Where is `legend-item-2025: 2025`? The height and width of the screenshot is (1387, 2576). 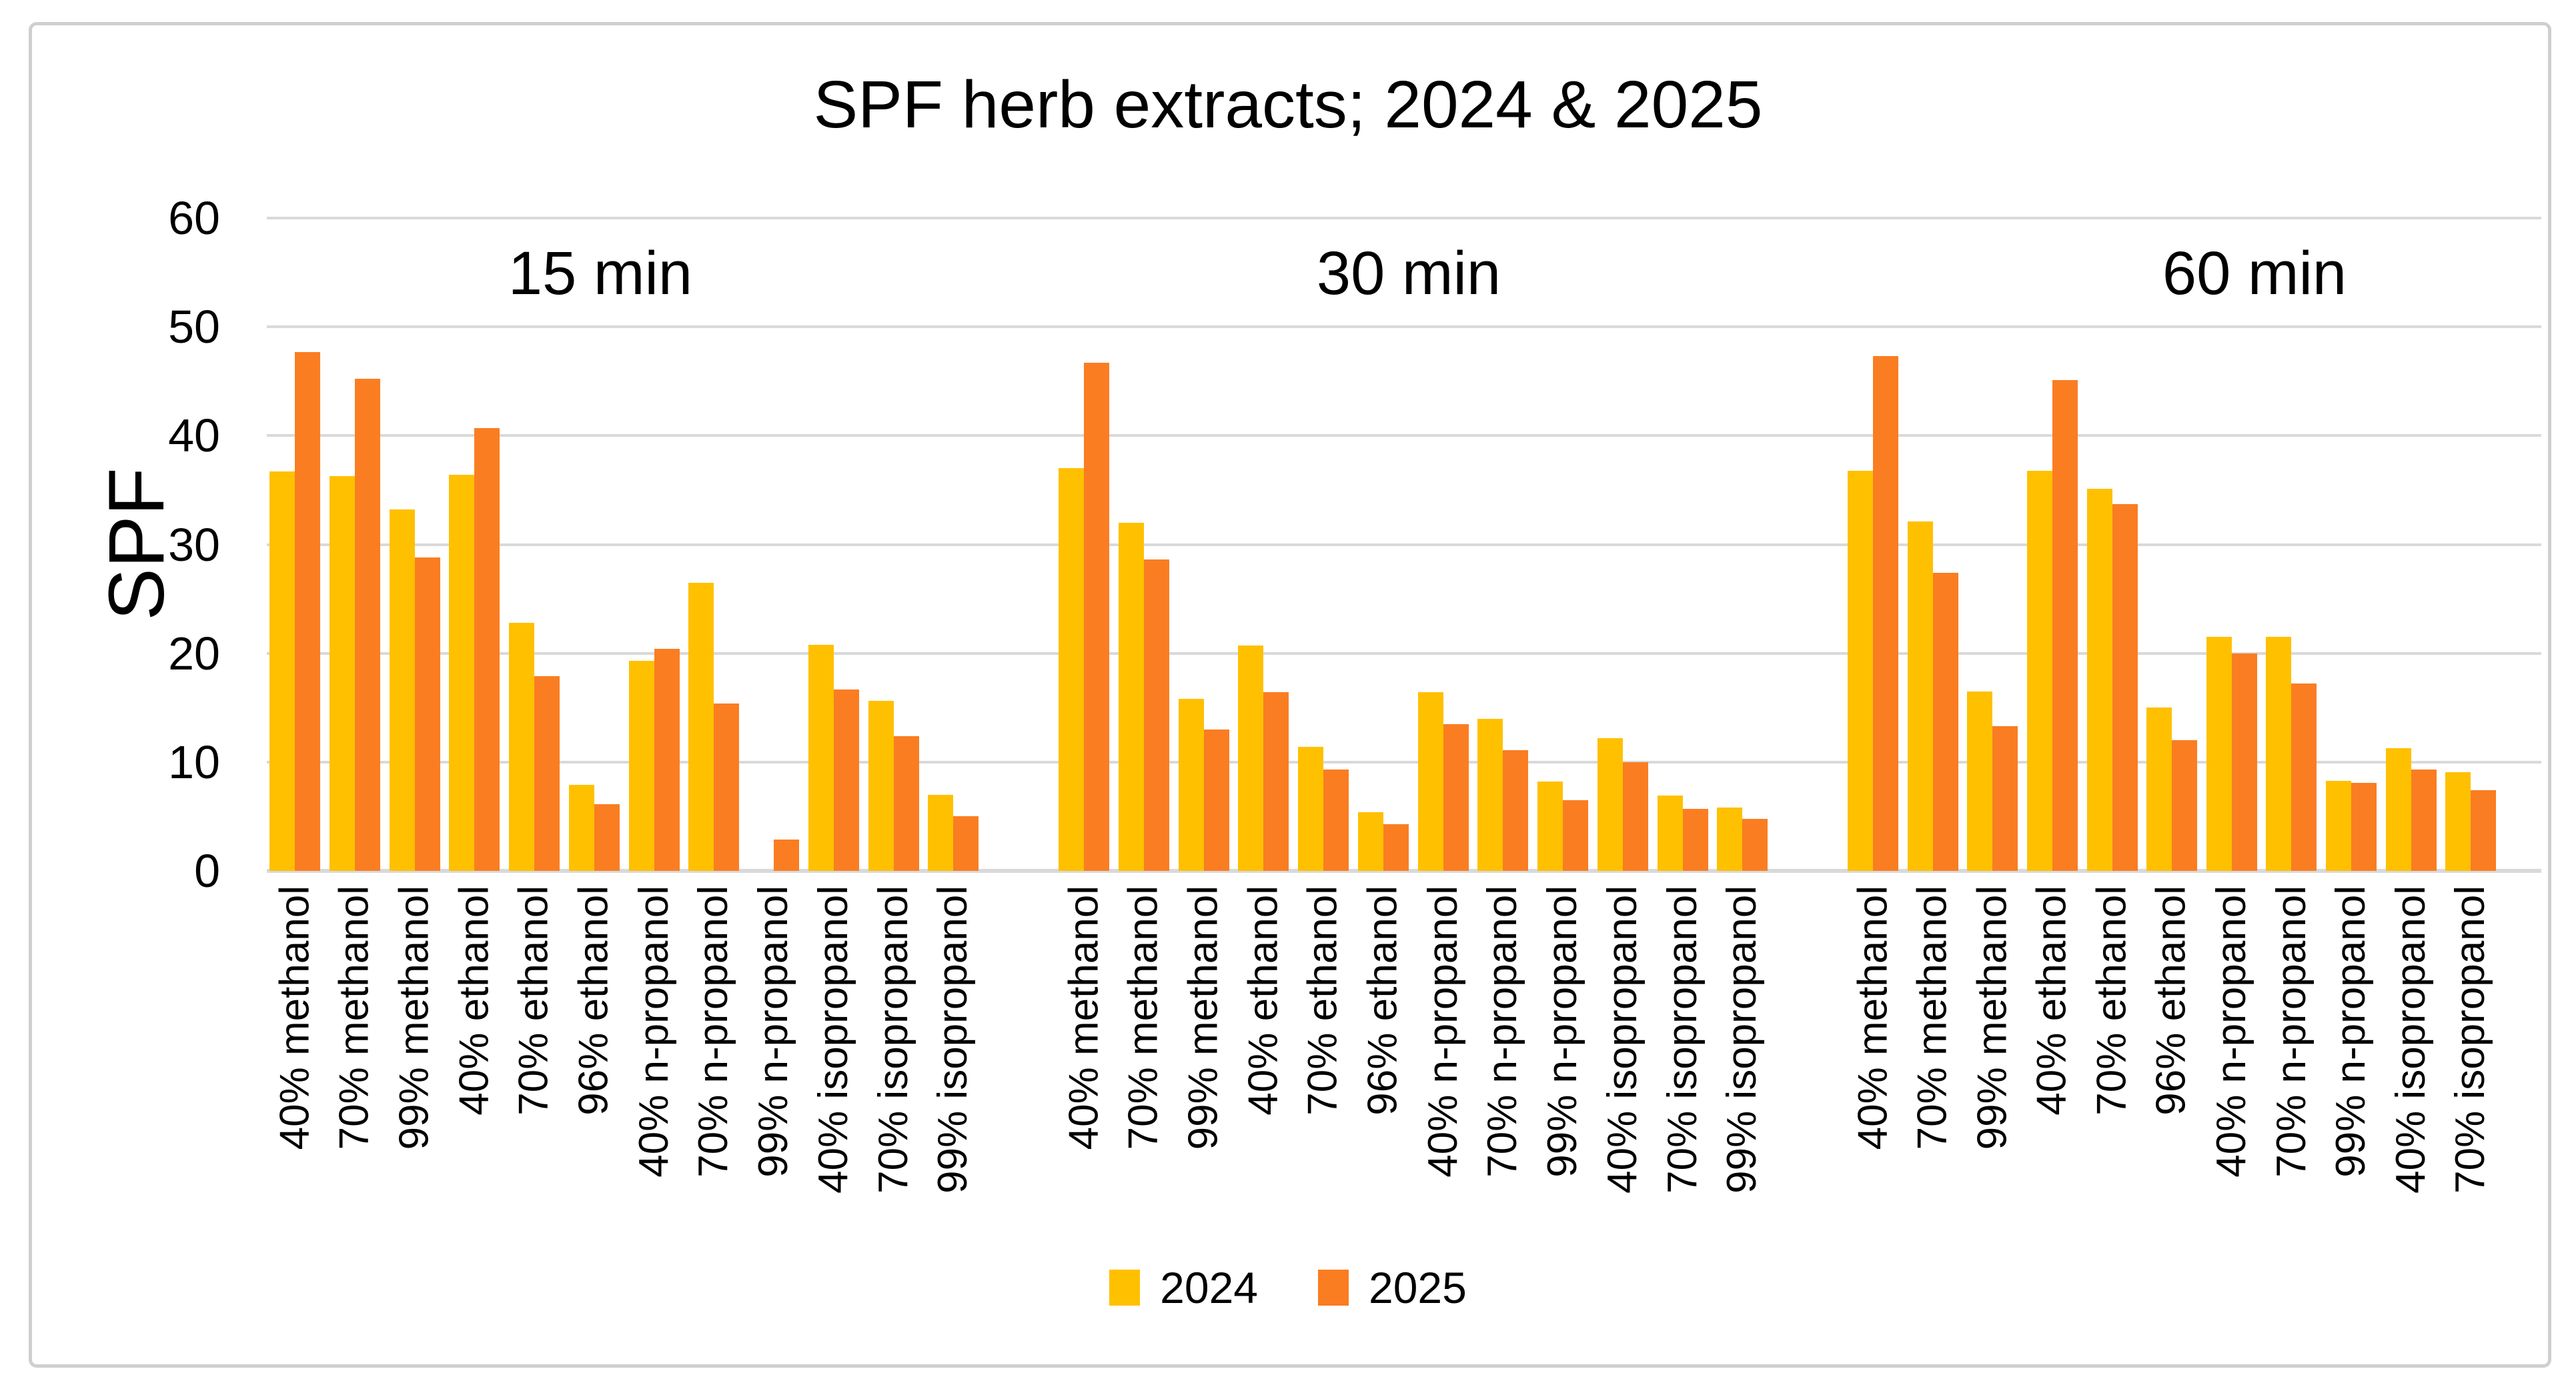 legend-item-2025: 2025 is located at coordinates (1392, 1287).